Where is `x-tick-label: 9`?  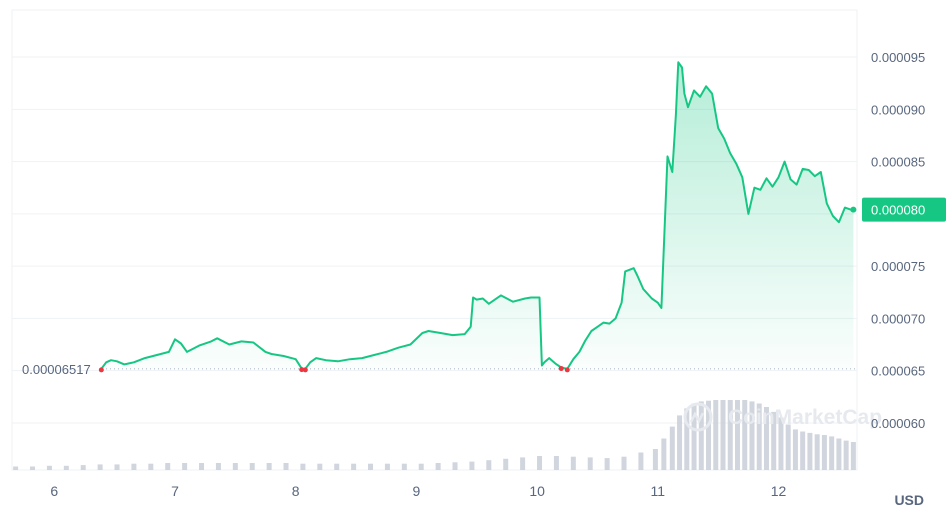
x-tick-label: 9 is located at coordinates (416, 491).